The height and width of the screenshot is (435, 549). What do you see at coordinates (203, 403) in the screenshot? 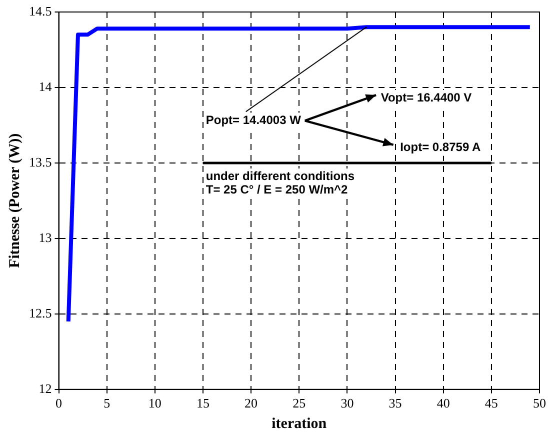
I see `x-tick-label: 15` at bounding box center [203, 403].